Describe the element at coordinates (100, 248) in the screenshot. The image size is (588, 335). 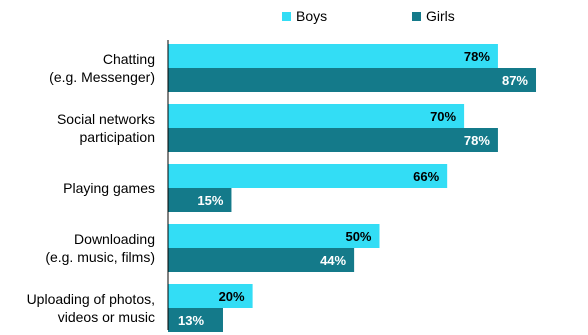
I see `category-label-3: Downloading (e.g. music, films)` at that location.